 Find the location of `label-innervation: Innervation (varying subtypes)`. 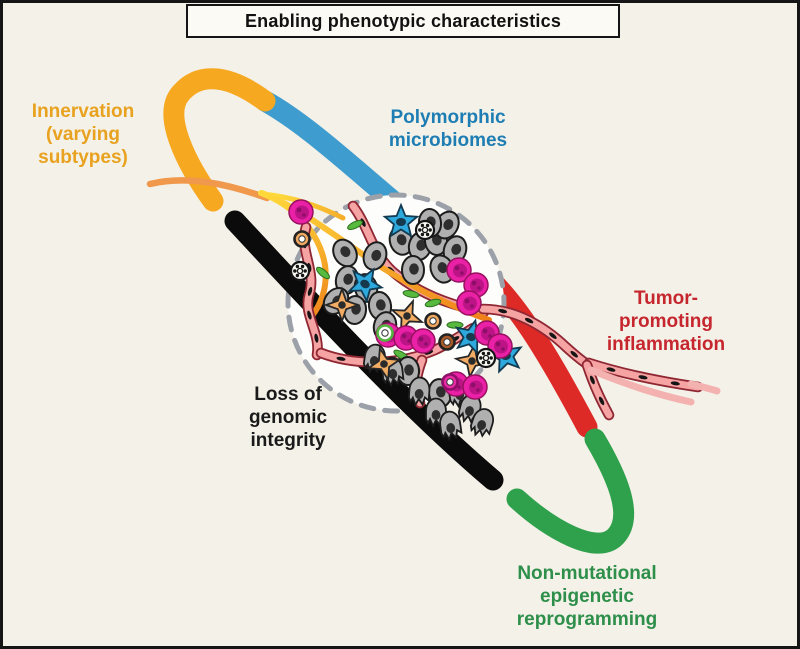

label-innervation: Innervation (varying subtypes) is located at coordinates (83, 135).